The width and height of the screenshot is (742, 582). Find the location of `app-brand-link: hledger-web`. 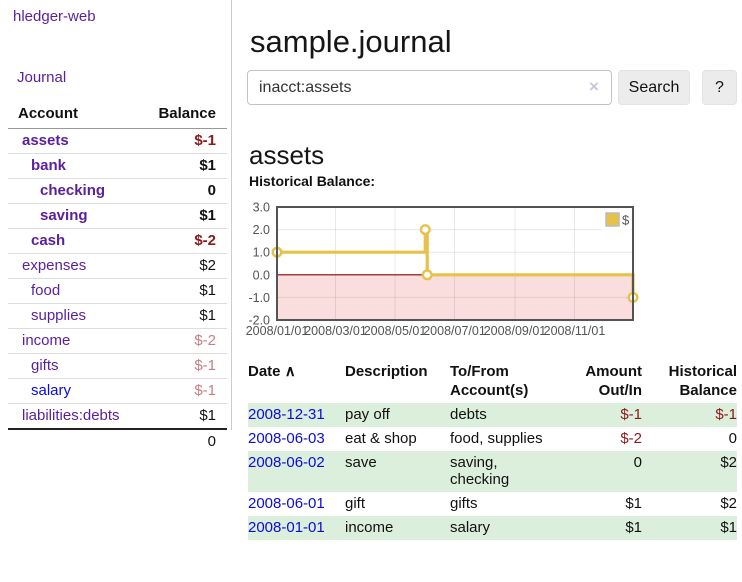

app-brand-link: hledger-web is located at coordinates (54, 16).